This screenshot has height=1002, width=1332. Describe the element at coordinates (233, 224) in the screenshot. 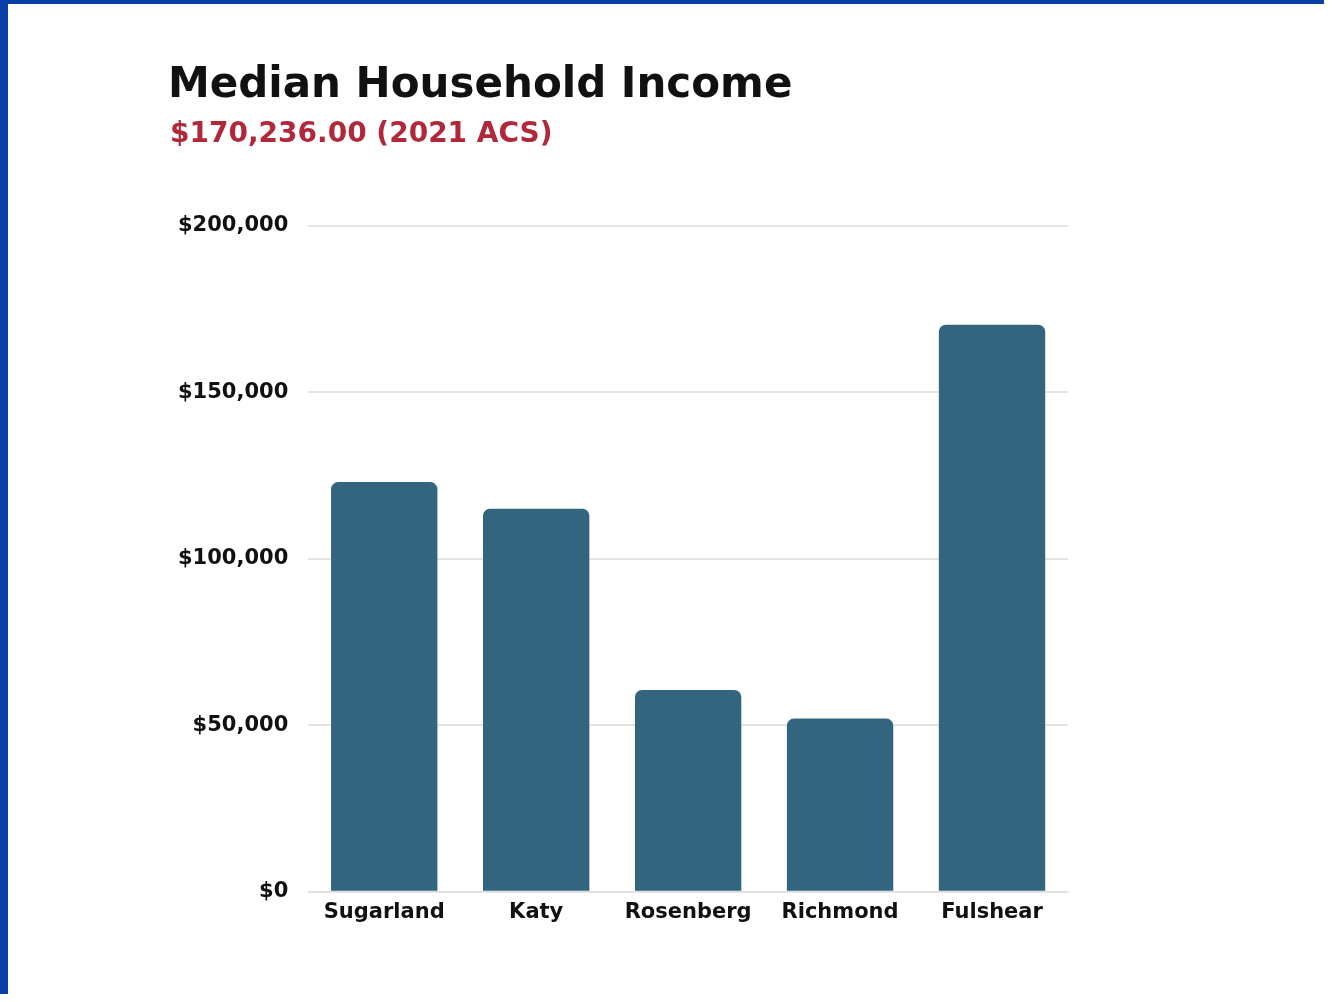

I see `y-tick-label: $200,000` at that location.